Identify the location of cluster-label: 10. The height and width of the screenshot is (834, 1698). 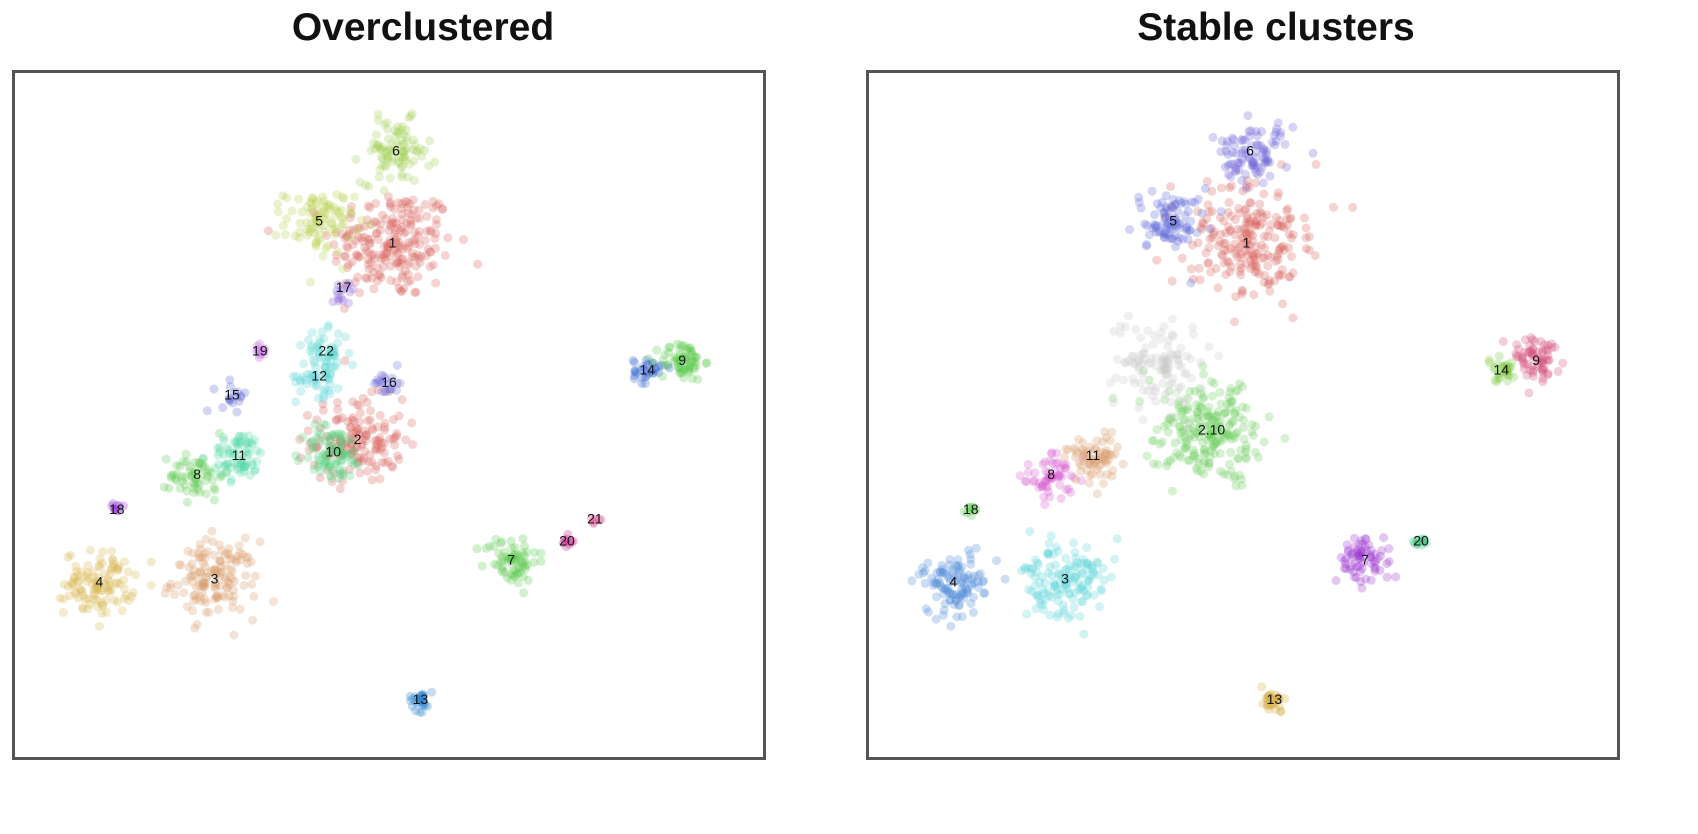
(333, 452).